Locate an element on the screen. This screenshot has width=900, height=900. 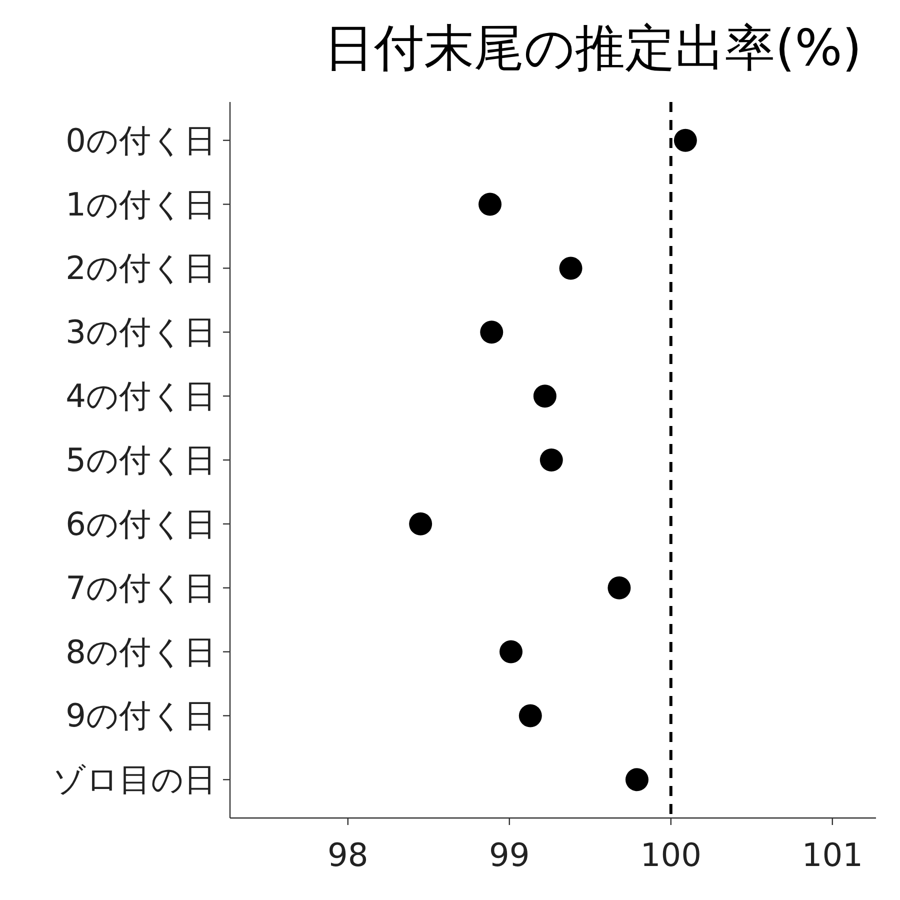
y-tick-label: 5の付く日 is located at coordinates (141, 460).